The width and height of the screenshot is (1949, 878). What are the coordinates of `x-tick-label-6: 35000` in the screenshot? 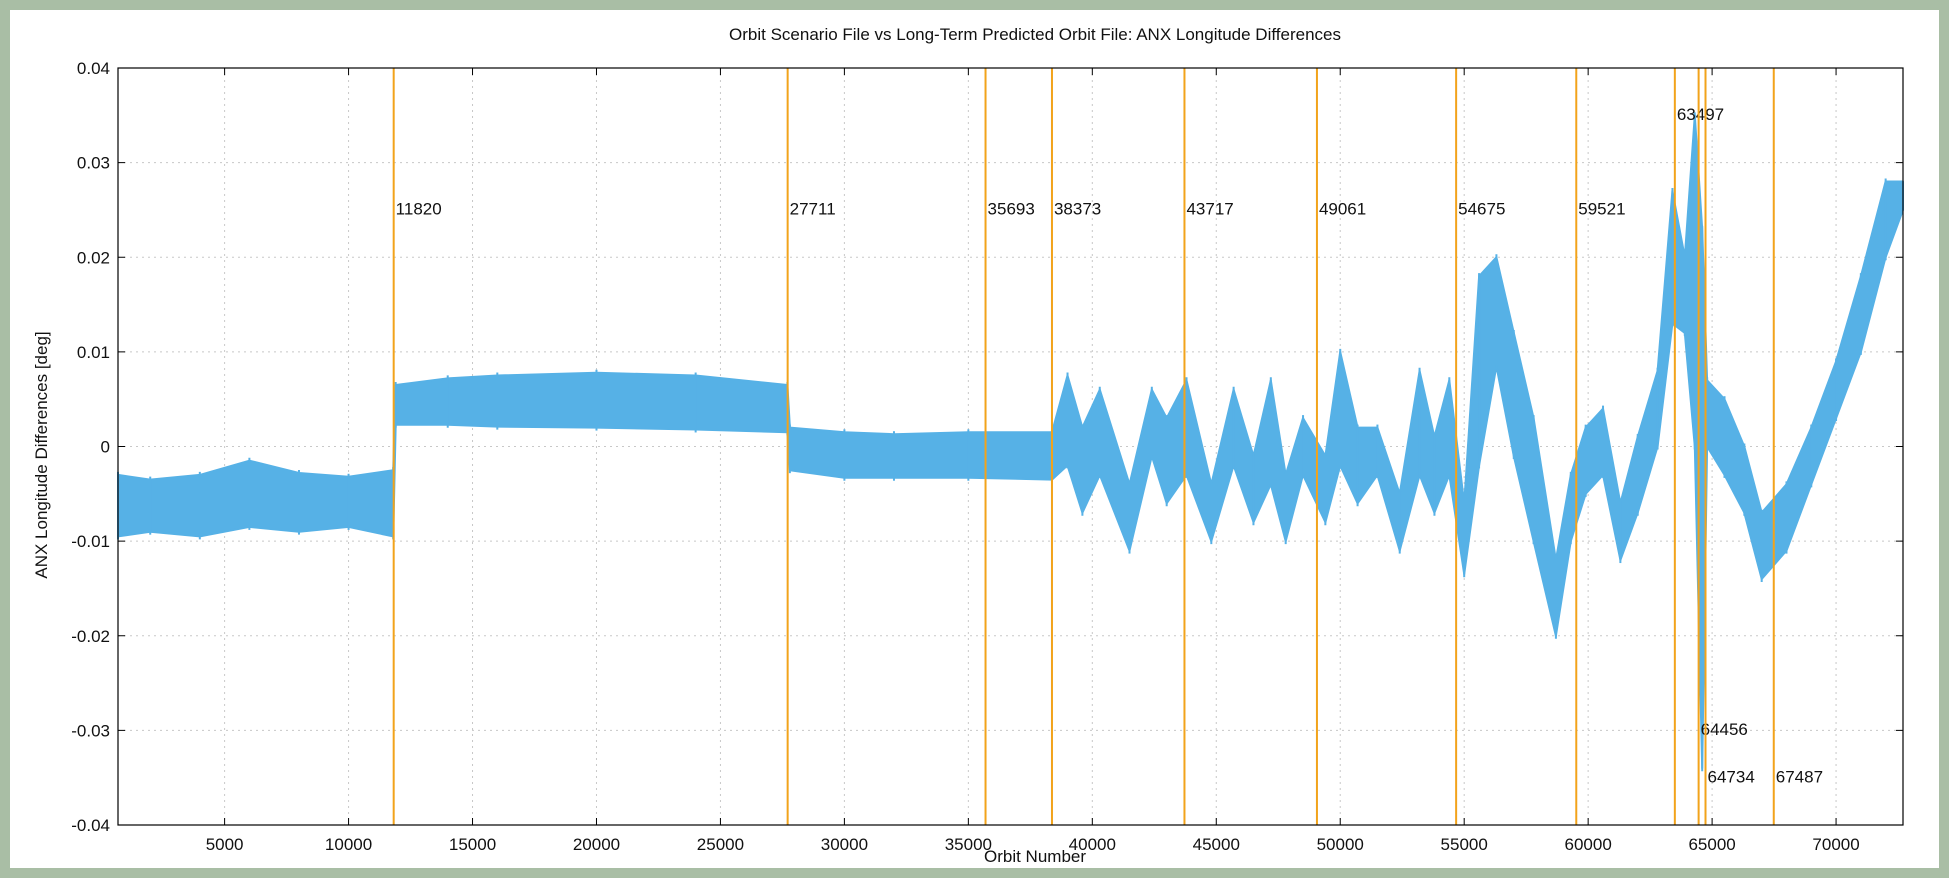 It's located at (968, 844).